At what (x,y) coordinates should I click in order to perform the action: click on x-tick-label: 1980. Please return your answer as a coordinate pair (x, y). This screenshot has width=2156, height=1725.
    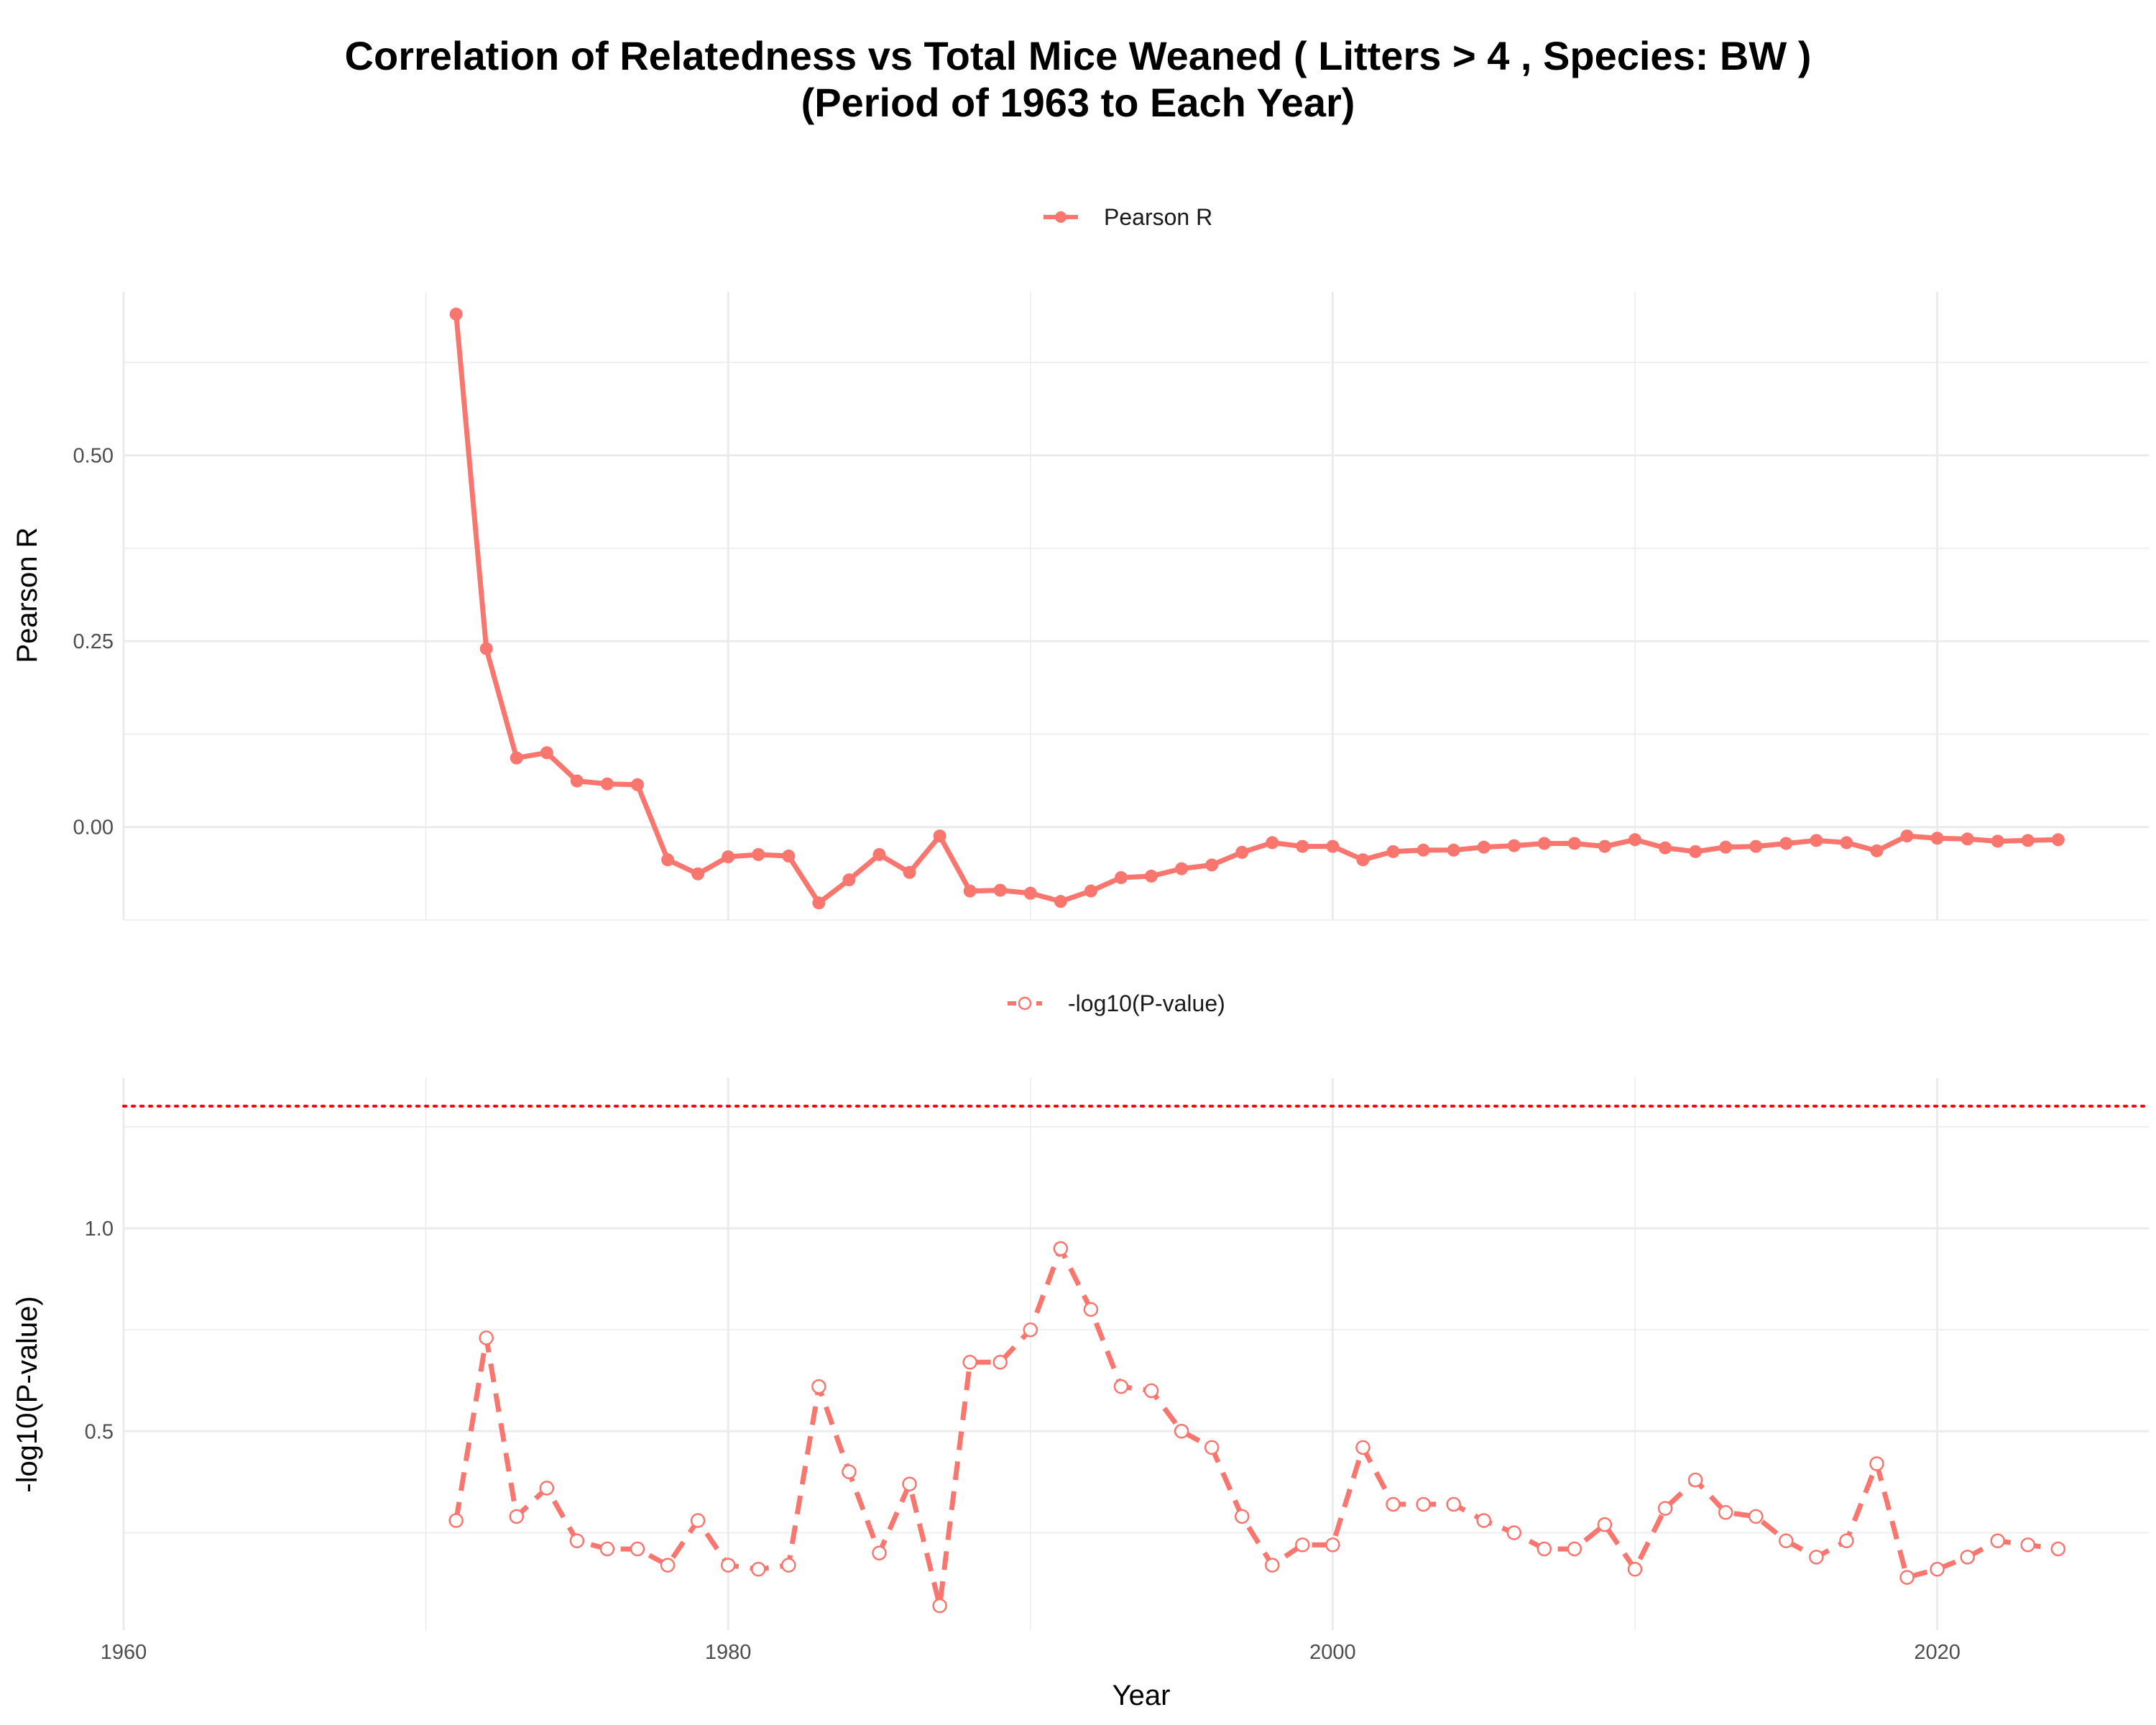
    Looking at the image, I should click on (728, 1652).